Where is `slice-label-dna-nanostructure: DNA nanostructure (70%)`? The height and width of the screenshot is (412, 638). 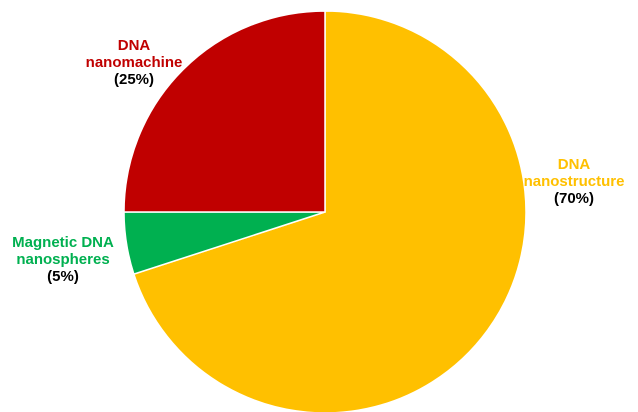 slice-label-dna-nanostructure: DNA nanostructure (70%) is located at coordinates (574, 181).